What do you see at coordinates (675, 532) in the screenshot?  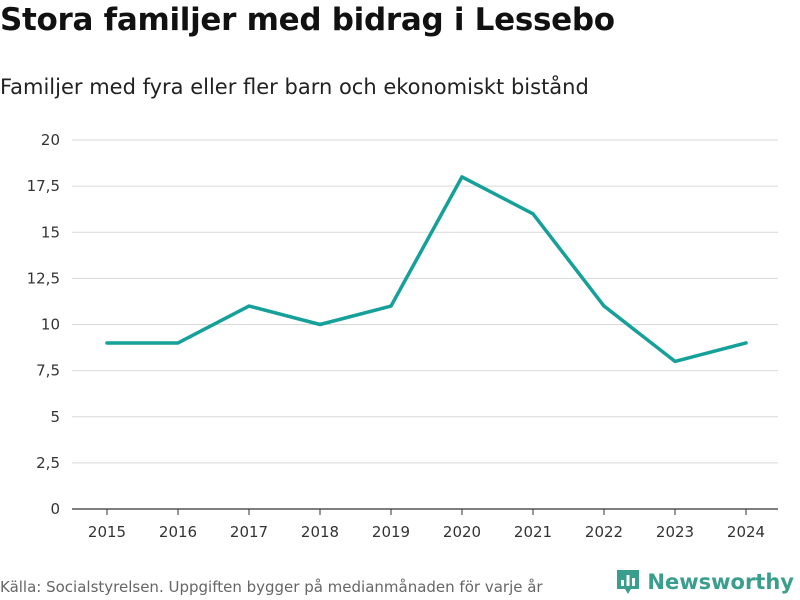 I see `x-tick-label: 2023` at bounding box center [675, 532].